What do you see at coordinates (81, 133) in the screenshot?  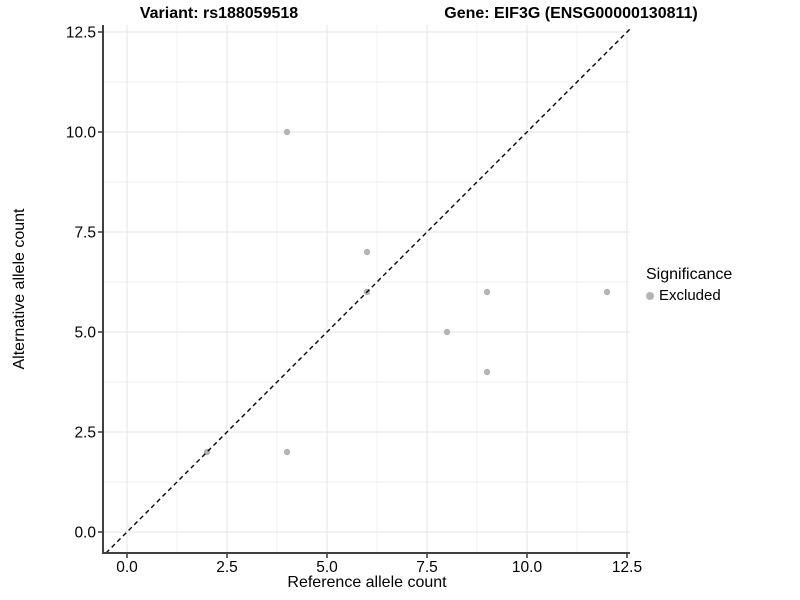 I see `y-tick-label: 10.0` at bounding box center [81, 133].